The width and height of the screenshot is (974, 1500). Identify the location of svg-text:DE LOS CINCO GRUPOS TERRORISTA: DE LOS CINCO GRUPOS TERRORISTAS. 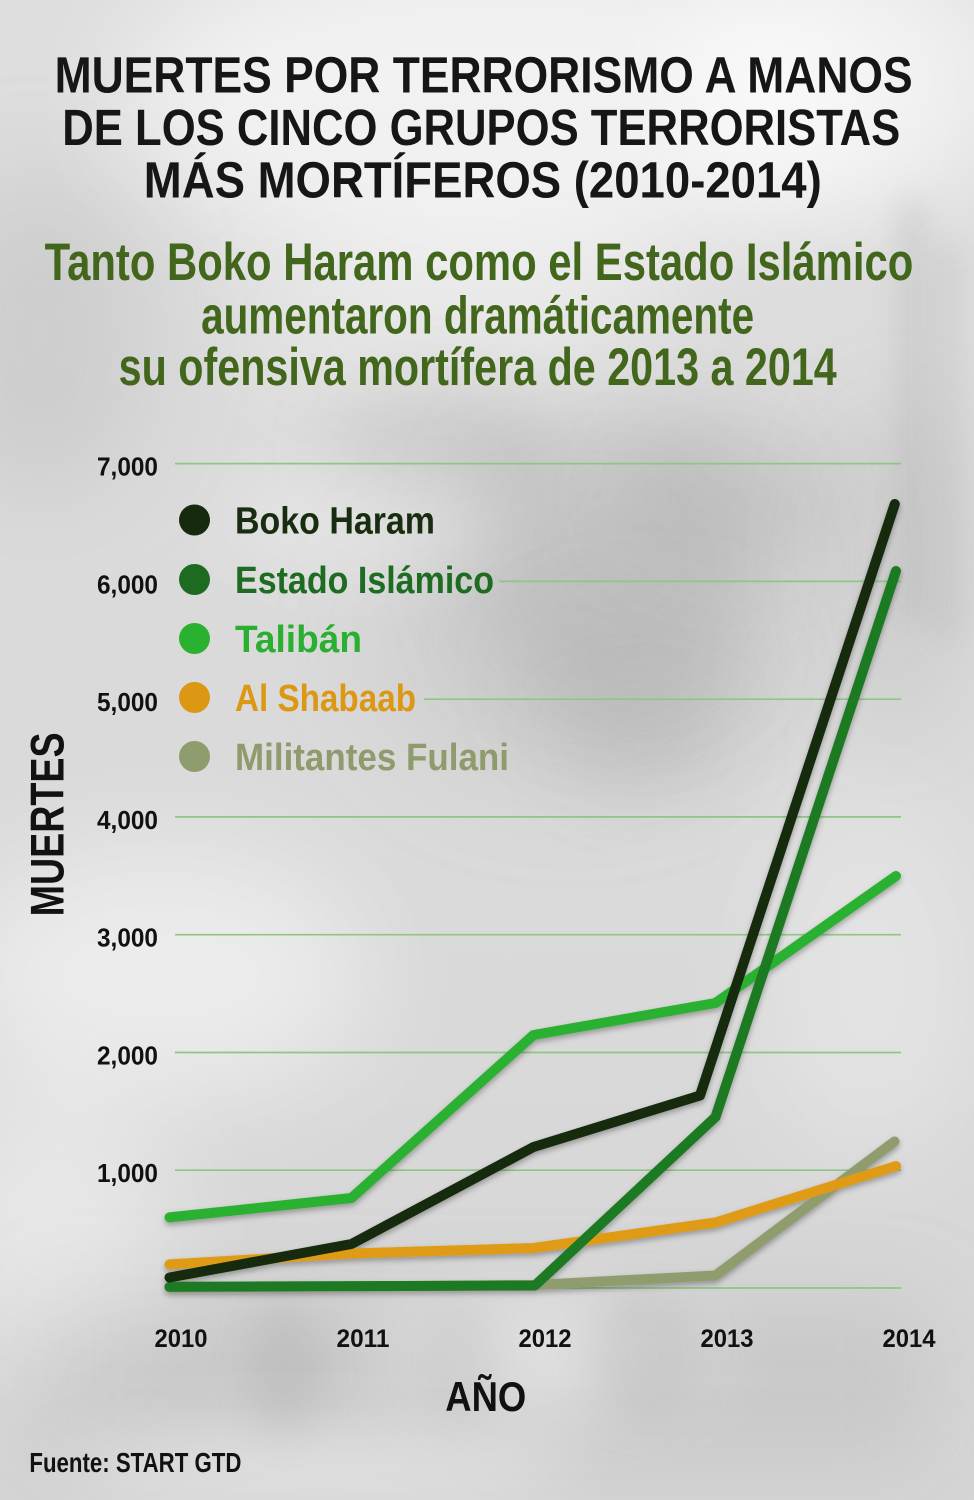
(481, 127).